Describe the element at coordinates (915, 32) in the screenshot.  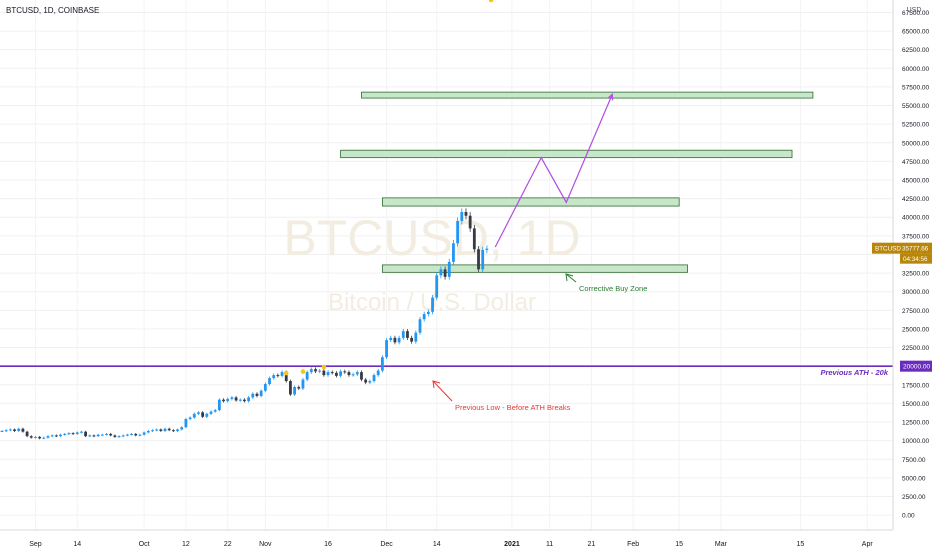
I see `price-tick-label: 65000.00` at that location.